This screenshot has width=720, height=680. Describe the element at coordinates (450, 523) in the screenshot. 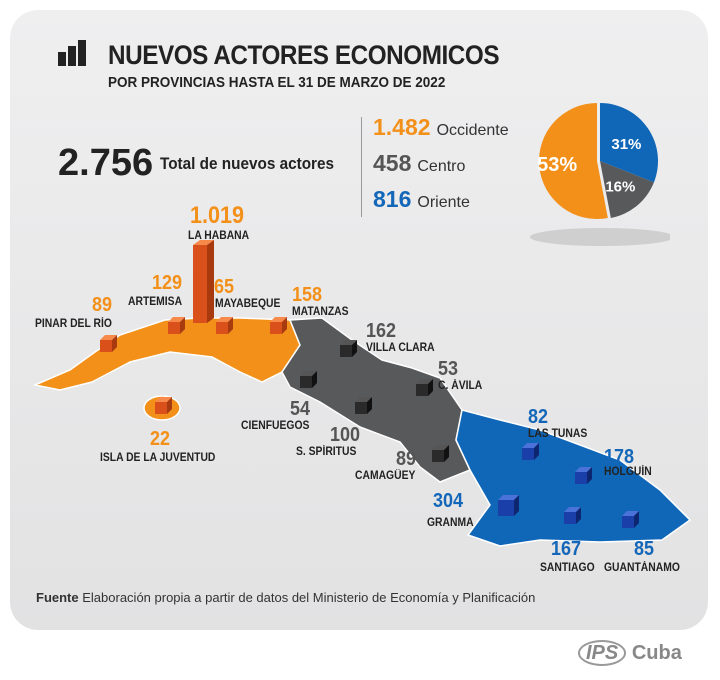

I see `province-name: GRANMA` at that location.